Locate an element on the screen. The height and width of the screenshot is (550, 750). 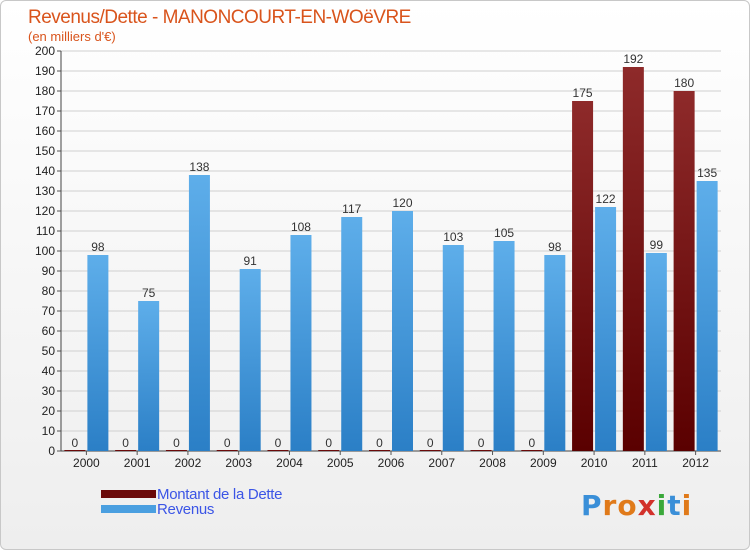
y-tick-label: 160 is located at coordinates (45, 131).